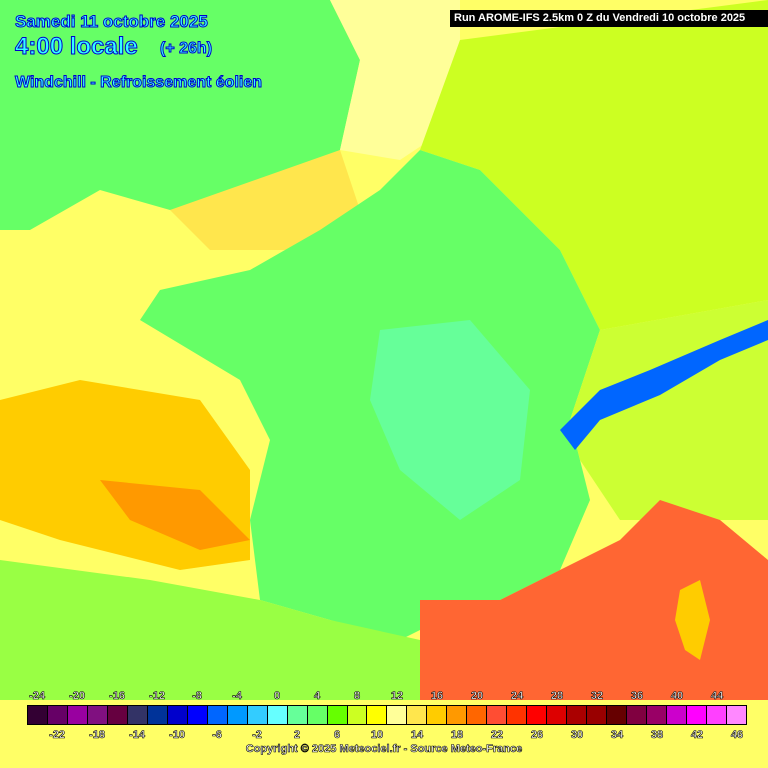 This screenshot has width=768, height=768. Describe the element at coordinates (577, 735) in the screenshot. I see `legend-label: 30` at that location.